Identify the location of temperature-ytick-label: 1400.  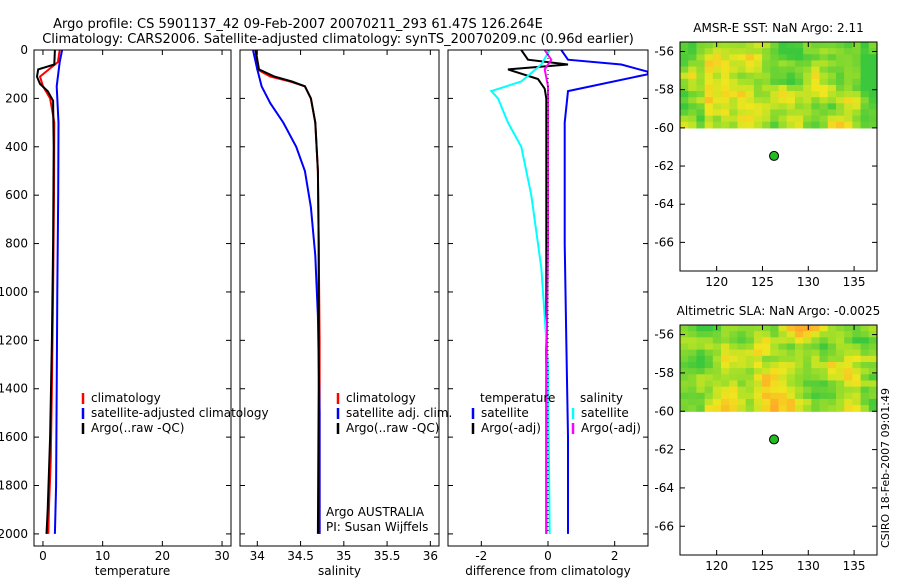
(14, 389).